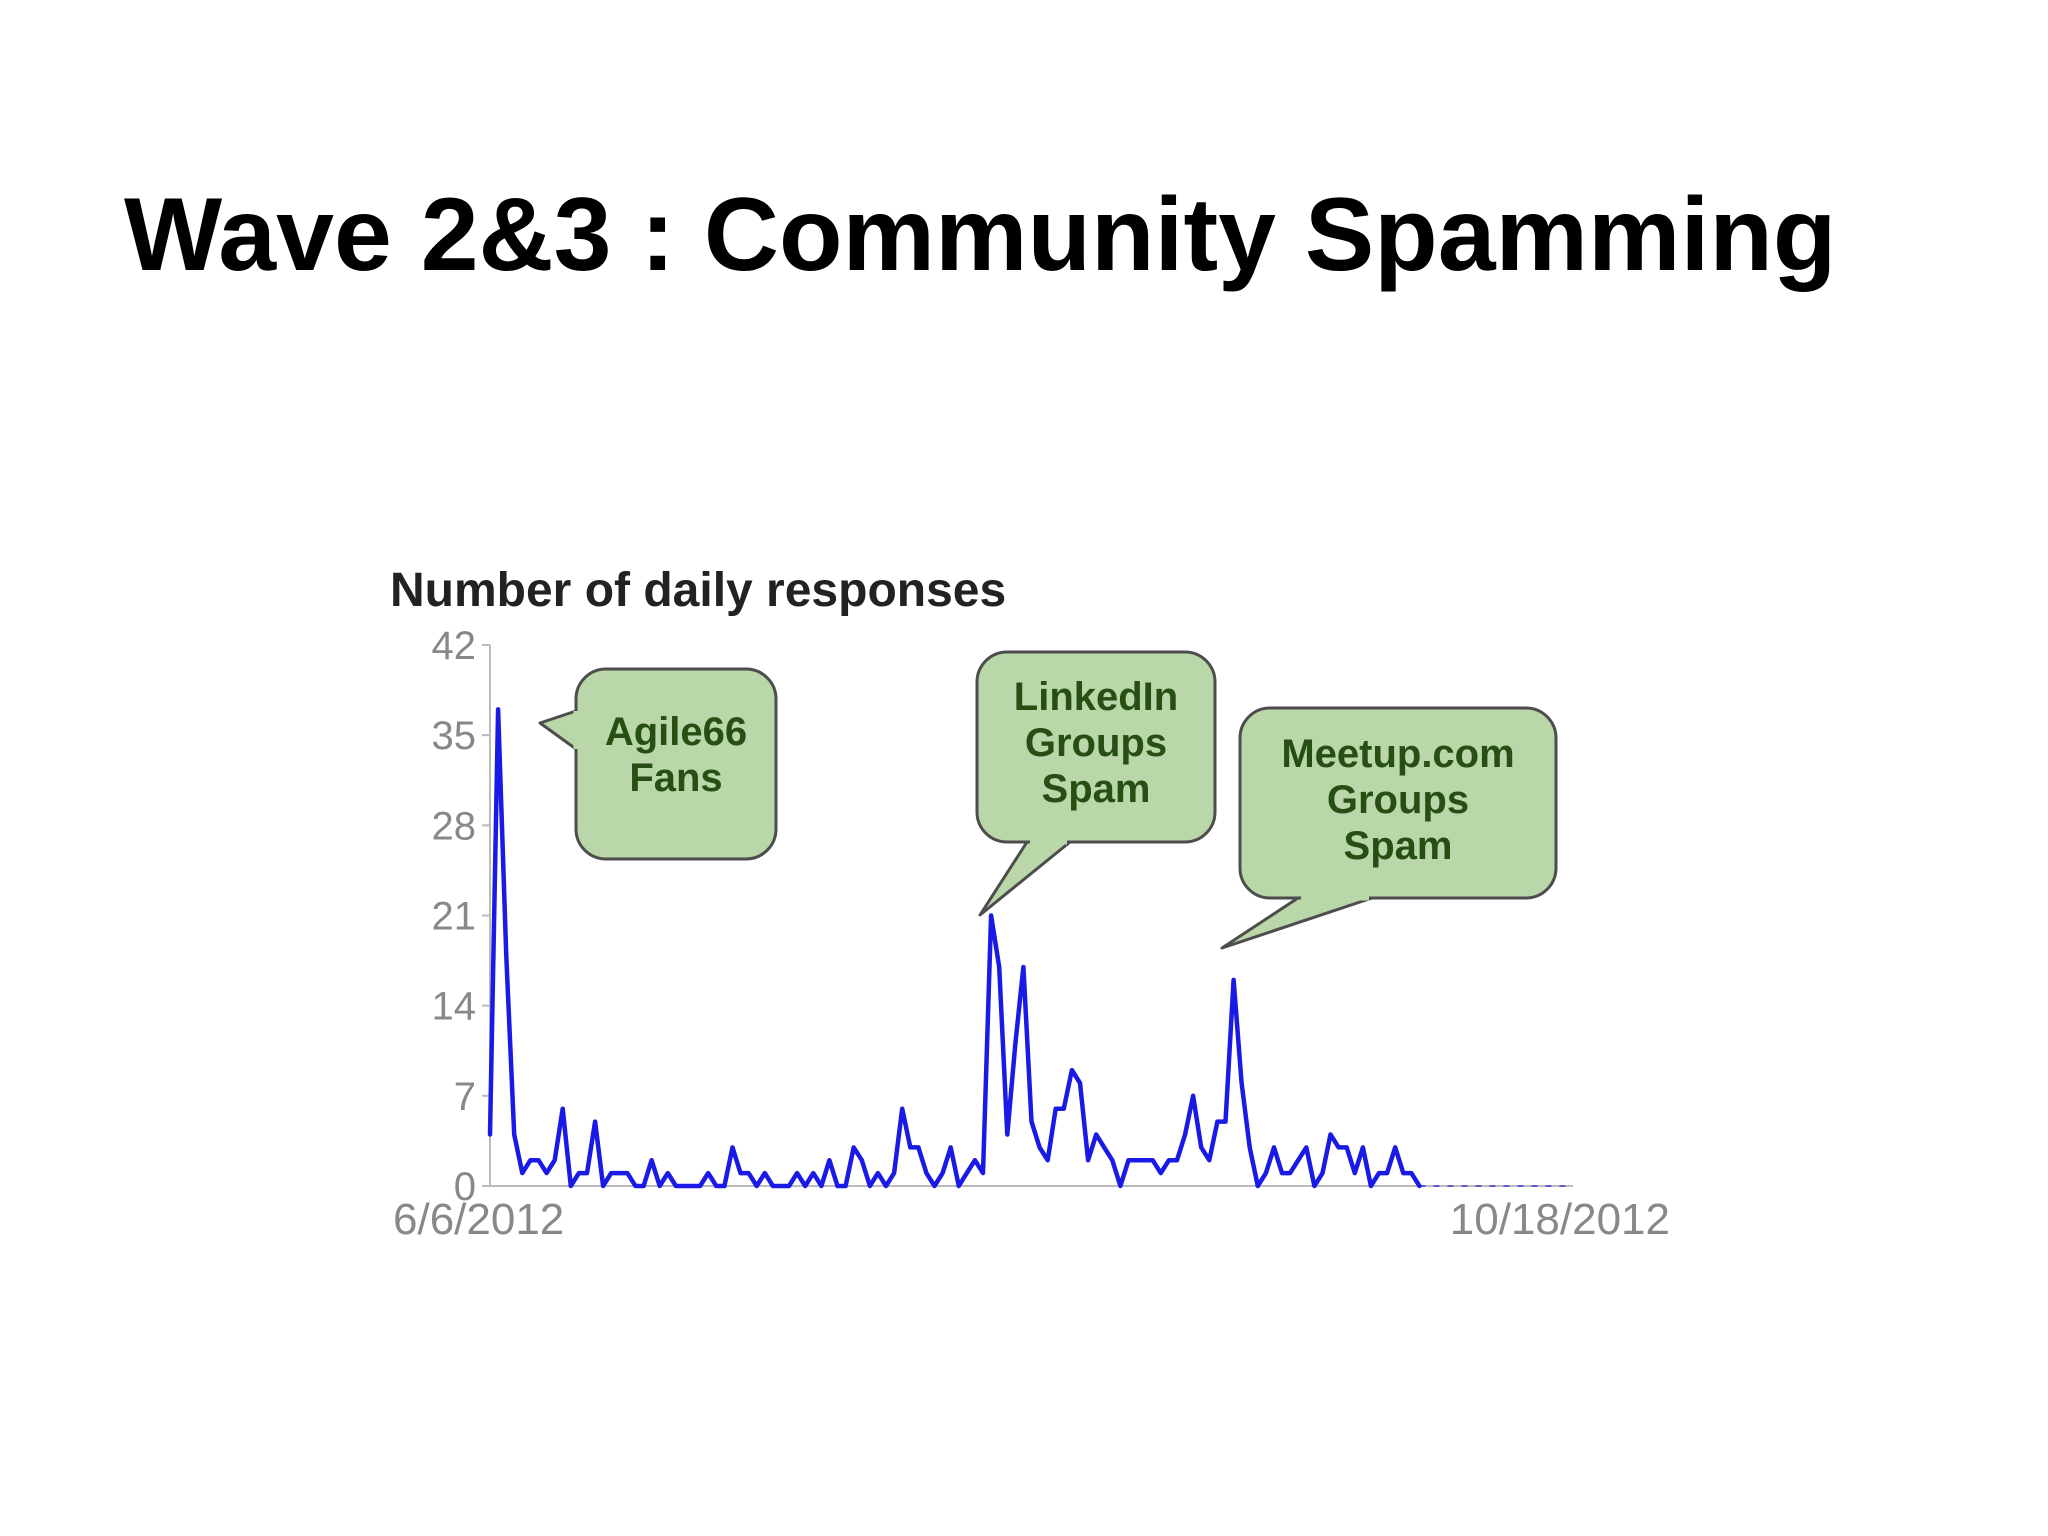 The width and height of the screenshot is (2048, 1536). I want to click on y-tick-label-7: 7, so click(465, 1097).